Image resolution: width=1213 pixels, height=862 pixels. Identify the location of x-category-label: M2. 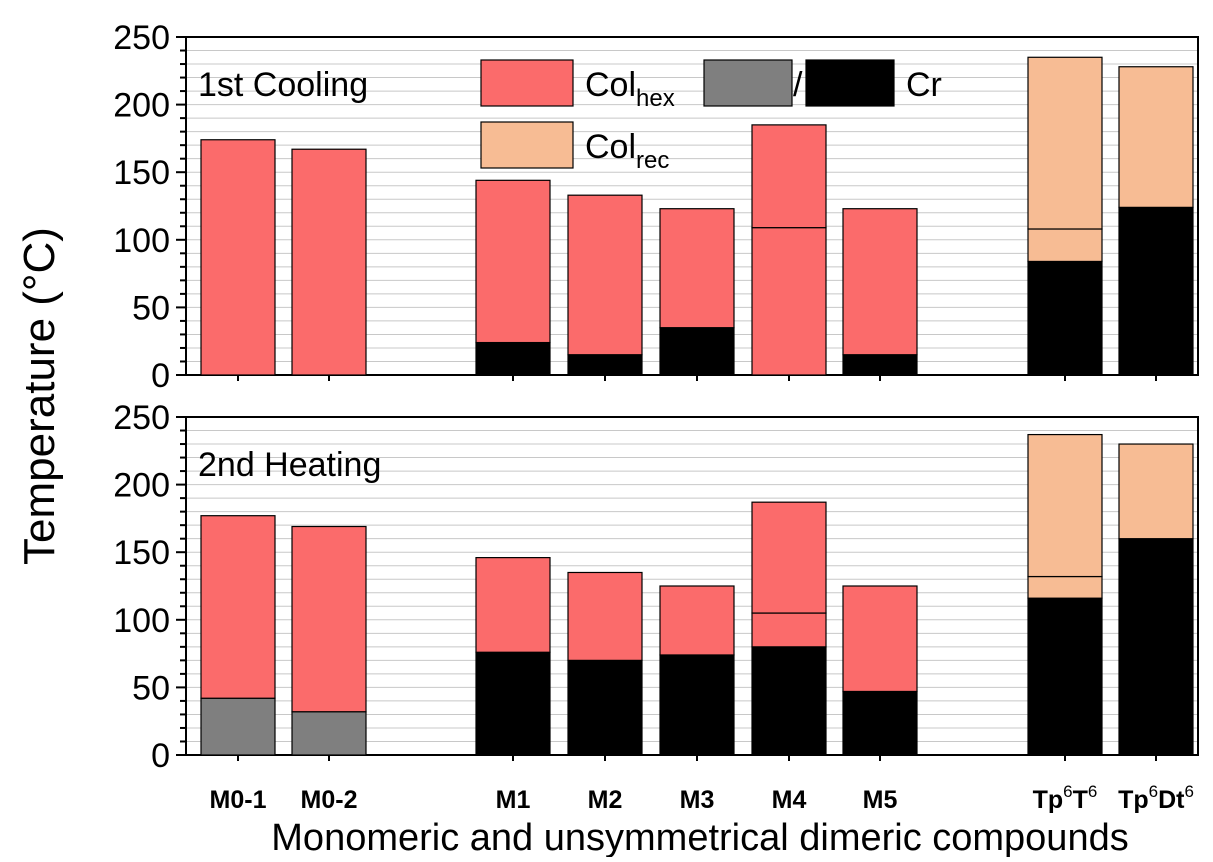
(605, 800).